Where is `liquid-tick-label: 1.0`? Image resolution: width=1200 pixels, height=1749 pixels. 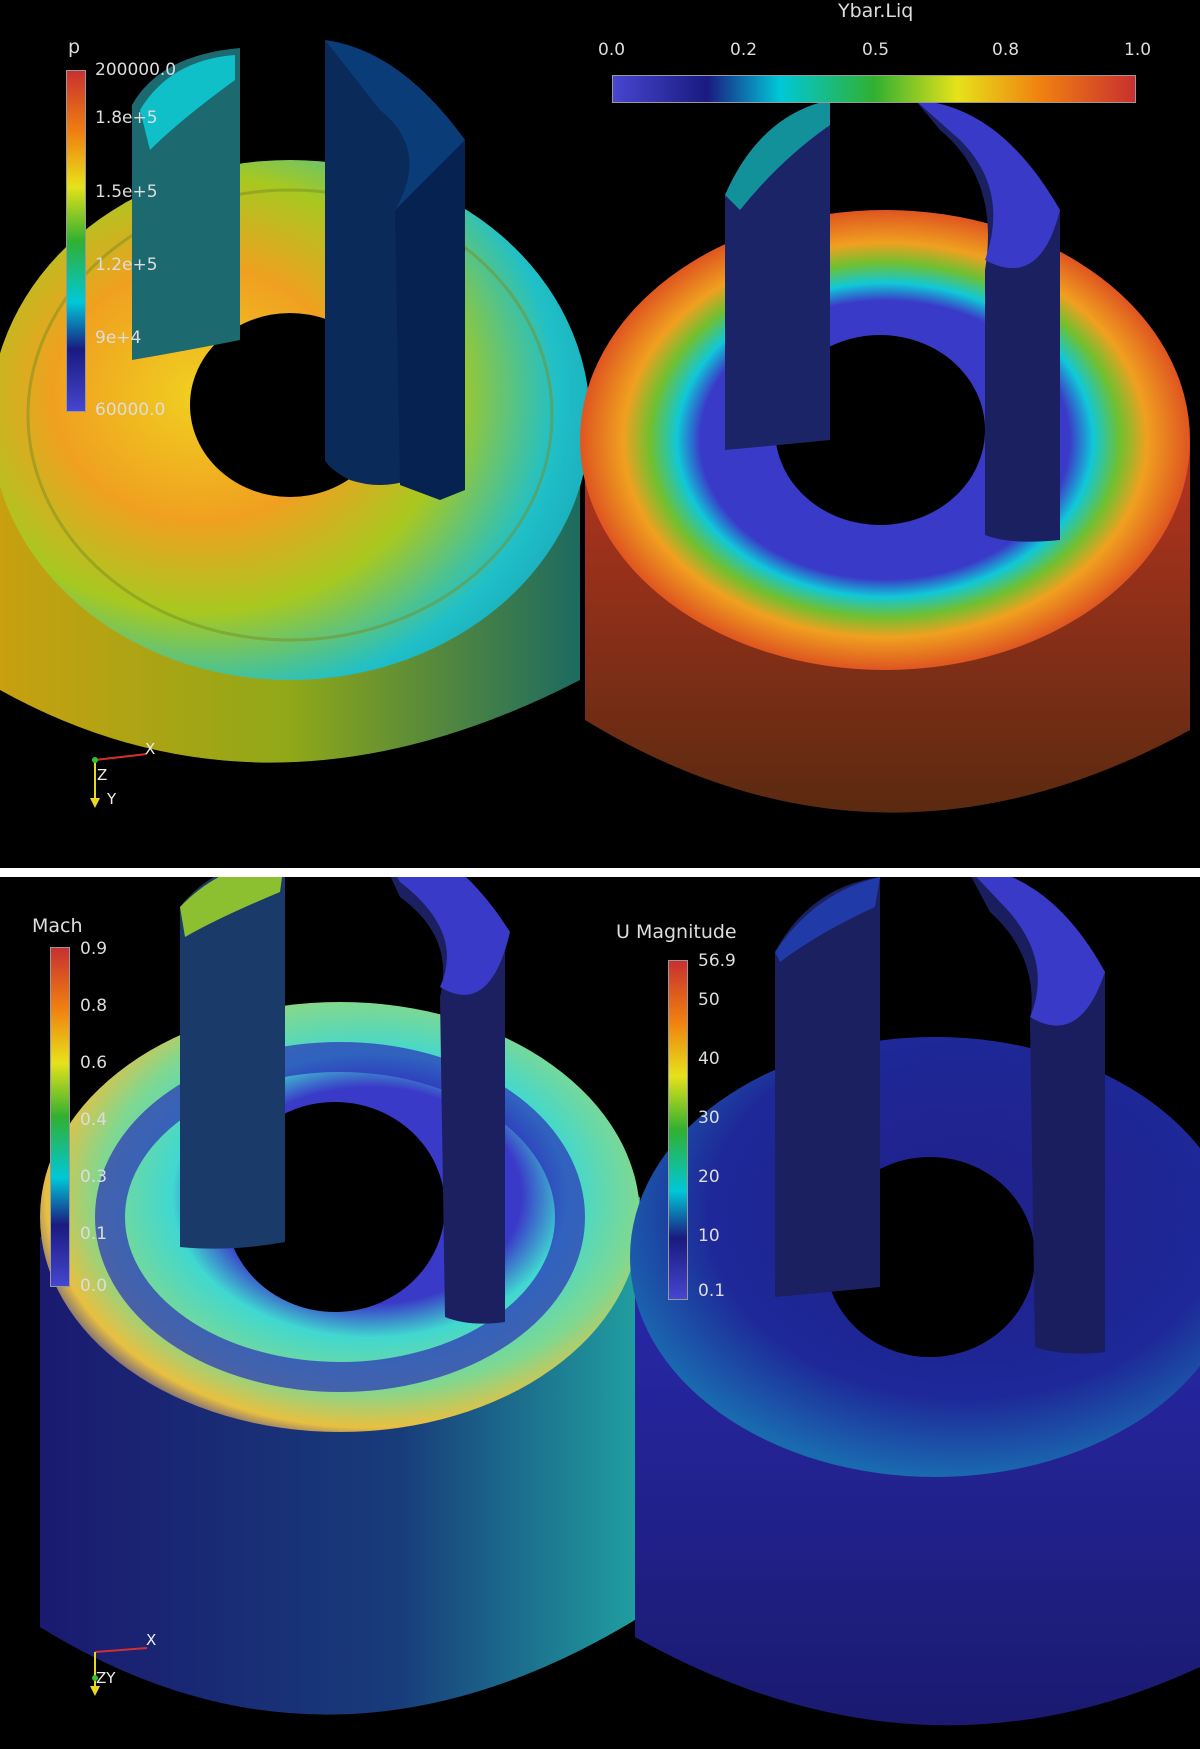
liquid-tick-label: 1.0 is located at coordinates (1138, 50).